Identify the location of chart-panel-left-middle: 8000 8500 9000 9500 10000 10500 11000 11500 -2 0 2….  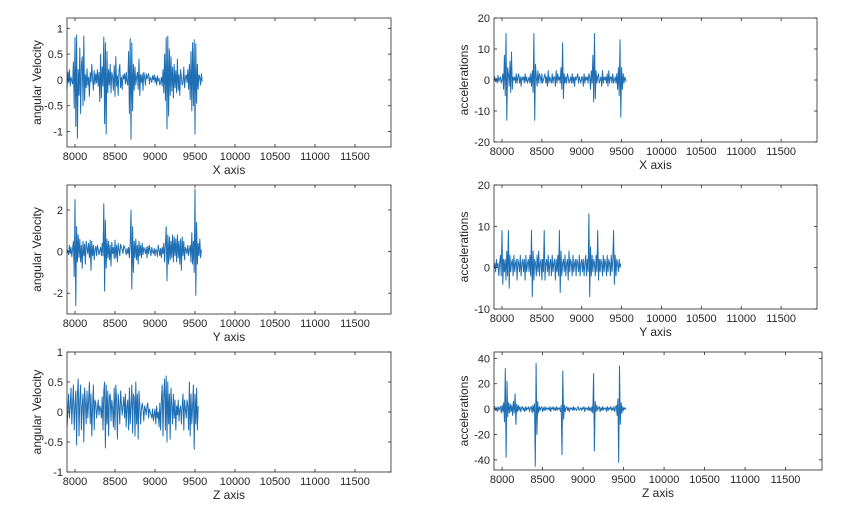
(211, 264).